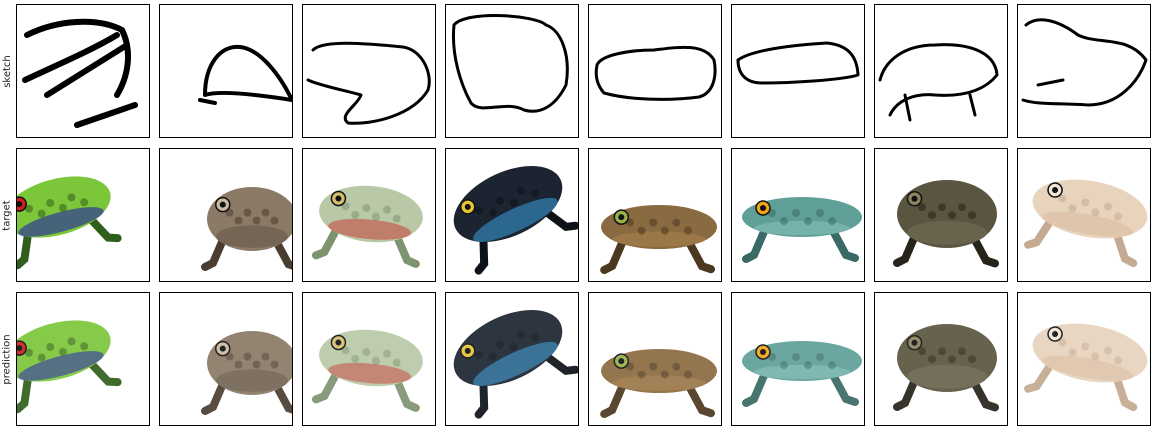 The image size is (1152, 432). I want to click on row-label-sketch: sketch, so click(7, 71).